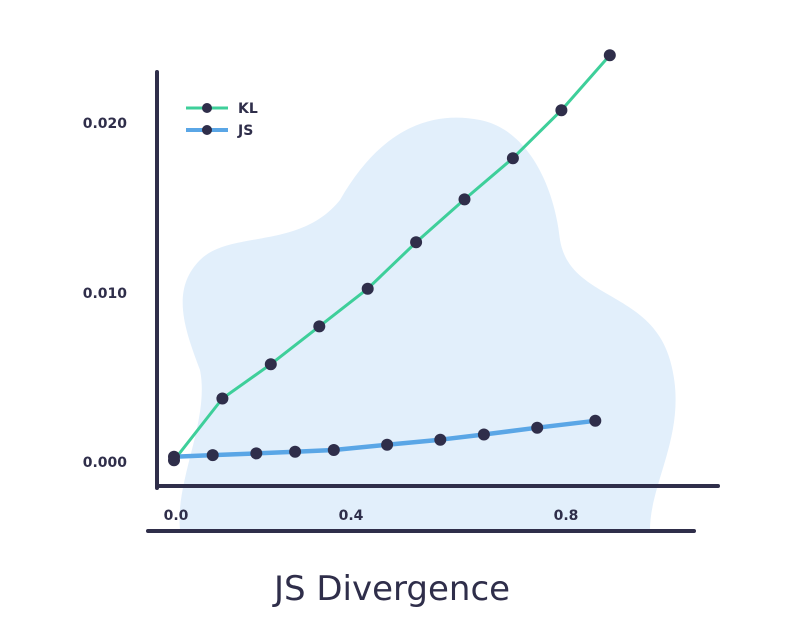  I want to click on legend-js-label: JS, so click(245, 131).